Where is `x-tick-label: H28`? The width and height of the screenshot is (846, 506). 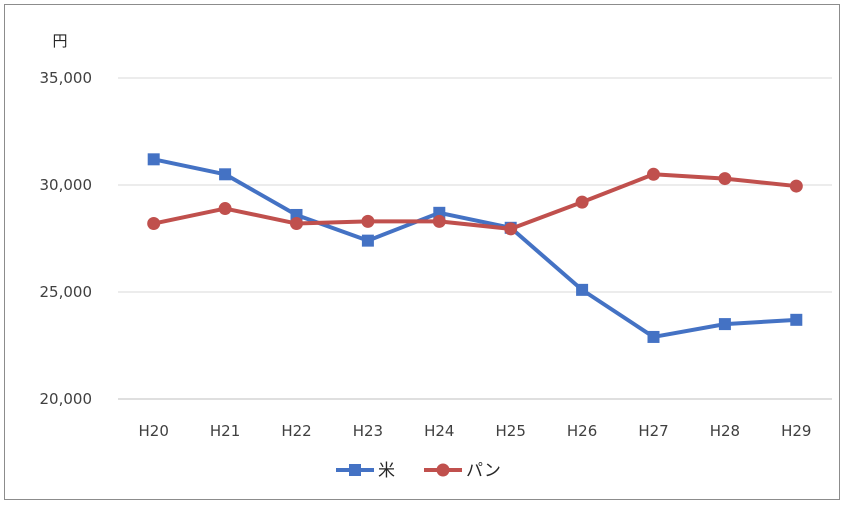 x-tick-label: H28 is located at coordinates (725, 431).